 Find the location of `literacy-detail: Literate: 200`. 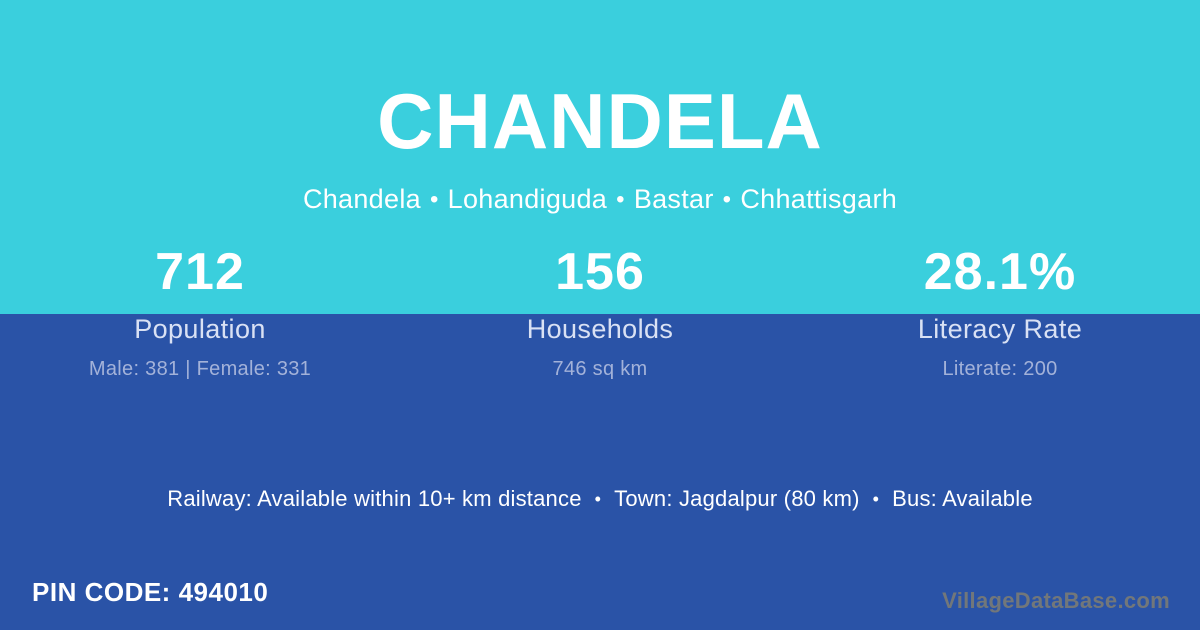

literacy-detail: Literate: 200 is located at coordinates (1000, 369).